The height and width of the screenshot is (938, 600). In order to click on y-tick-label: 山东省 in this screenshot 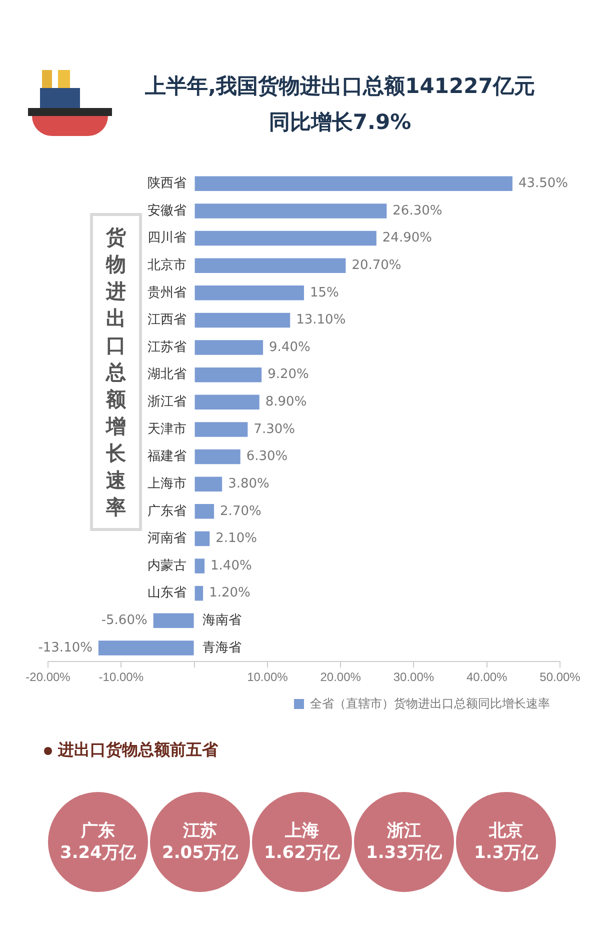, I will do `click(166, 593)`.